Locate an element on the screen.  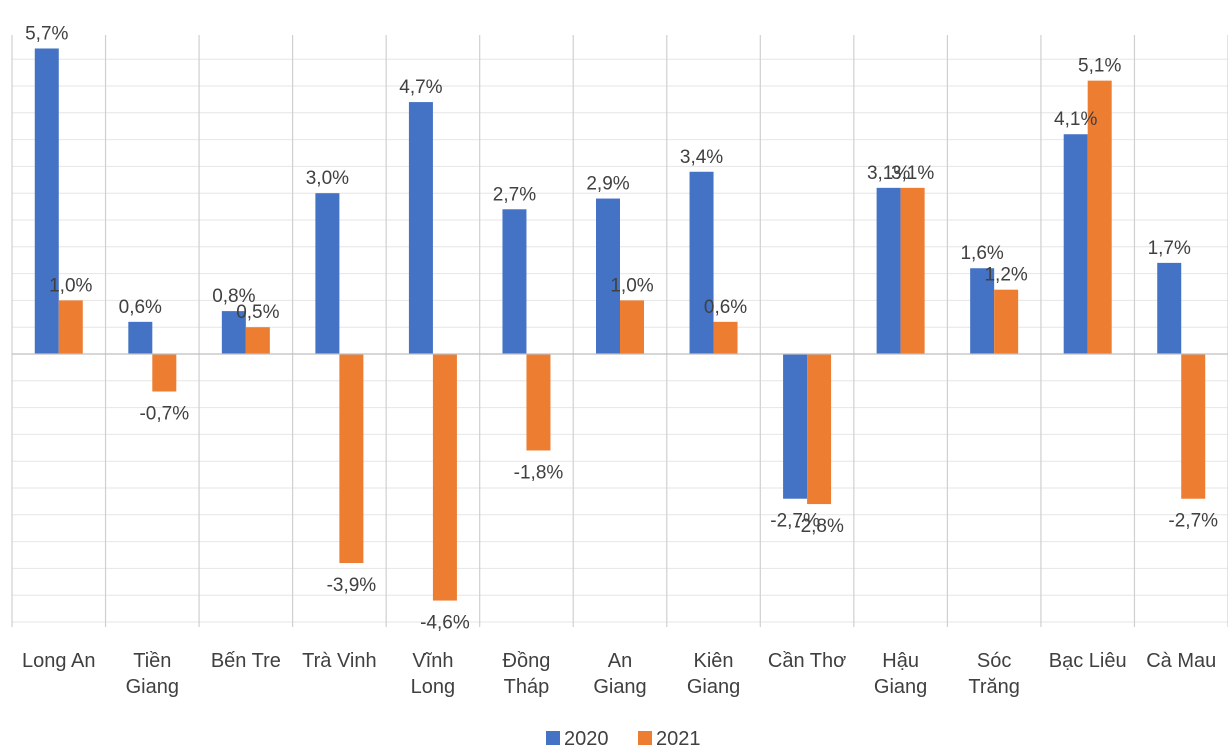
data-label-2020: 3,4% is located at coordinates (701, 157).